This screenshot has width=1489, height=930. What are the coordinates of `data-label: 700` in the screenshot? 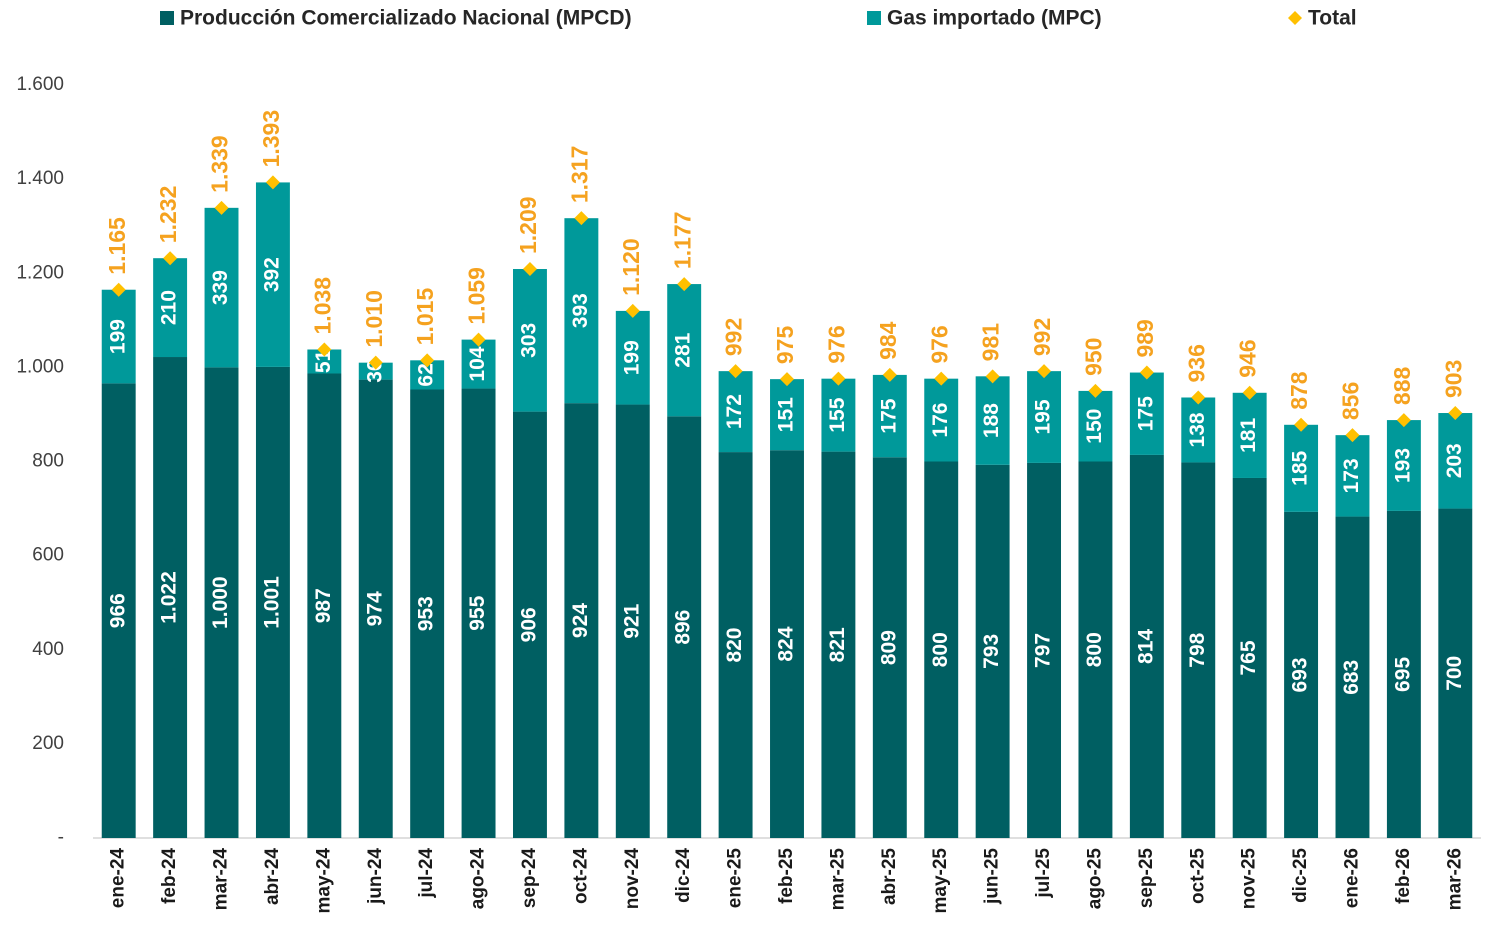 It's located at (1454, 673).